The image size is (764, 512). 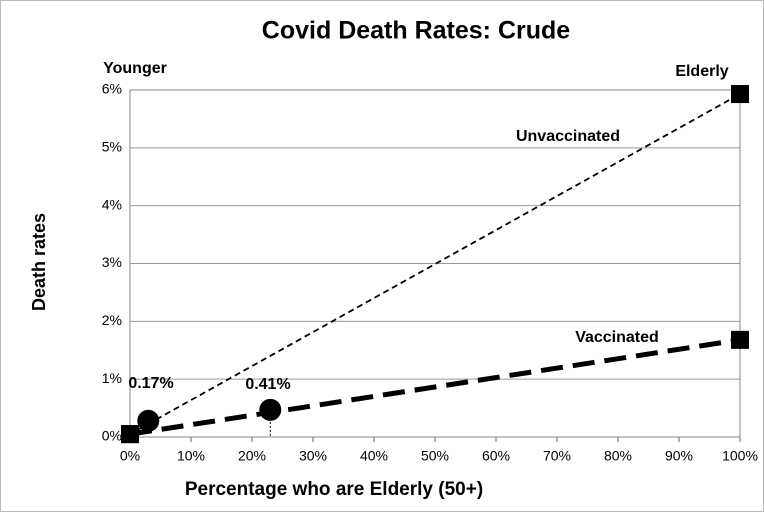 I want to click on annotation: Younger, so click(x=135, y=68).